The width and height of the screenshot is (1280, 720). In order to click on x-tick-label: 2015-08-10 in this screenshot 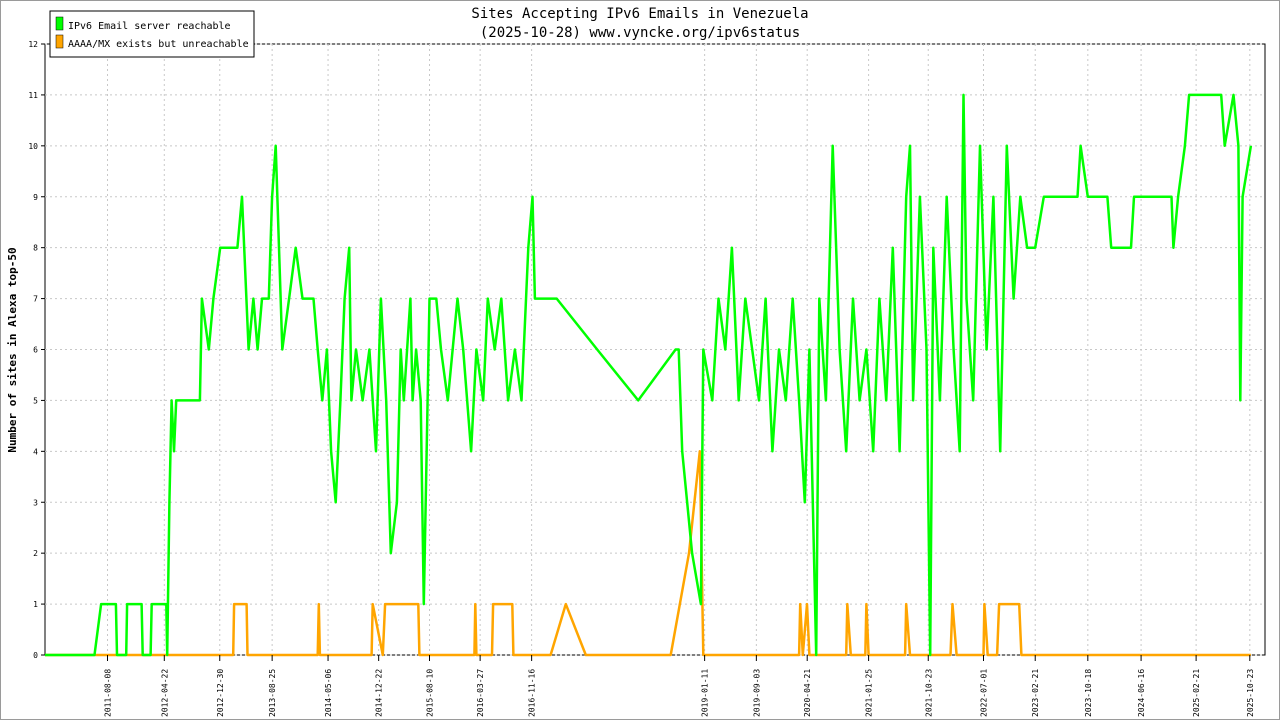, I will do `click(430, 693)`.